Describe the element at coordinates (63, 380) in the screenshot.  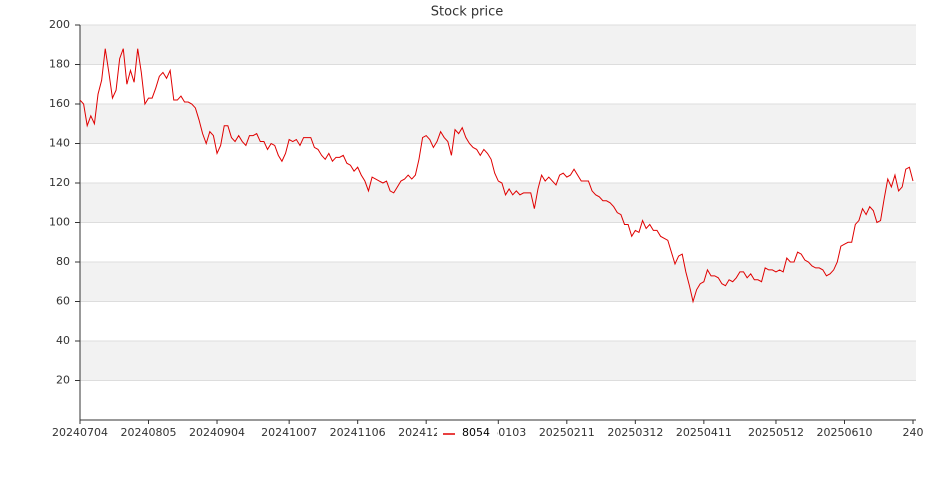
I see `y-tick-label: 20` at that location.